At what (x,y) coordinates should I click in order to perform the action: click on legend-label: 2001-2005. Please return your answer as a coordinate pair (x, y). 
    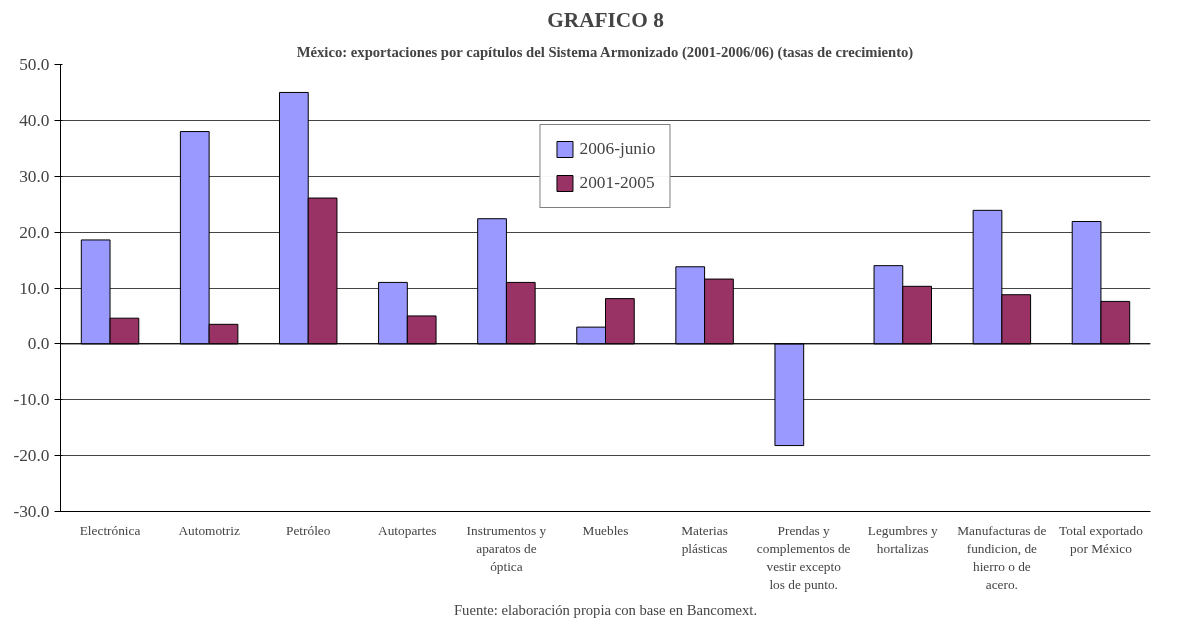
    Looking at the image, I should click on (617, 183).